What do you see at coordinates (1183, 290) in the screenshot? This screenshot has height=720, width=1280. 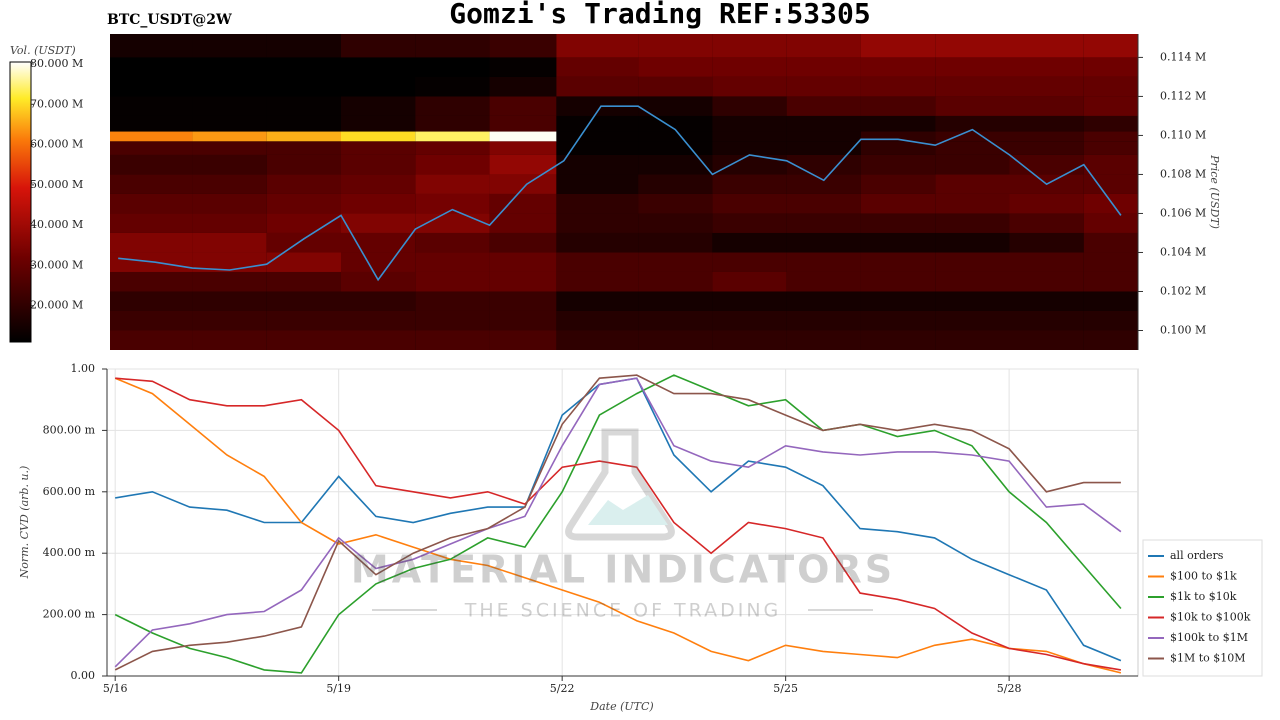 I see `y-tick-label: 0.102 M` at bounding box center [1183, 290].